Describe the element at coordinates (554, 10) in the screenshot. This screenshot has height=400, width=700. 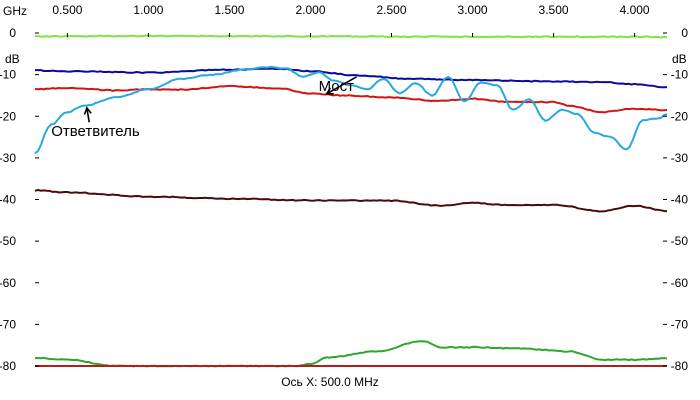
I see `x-tick-label: 3.500` at that location.